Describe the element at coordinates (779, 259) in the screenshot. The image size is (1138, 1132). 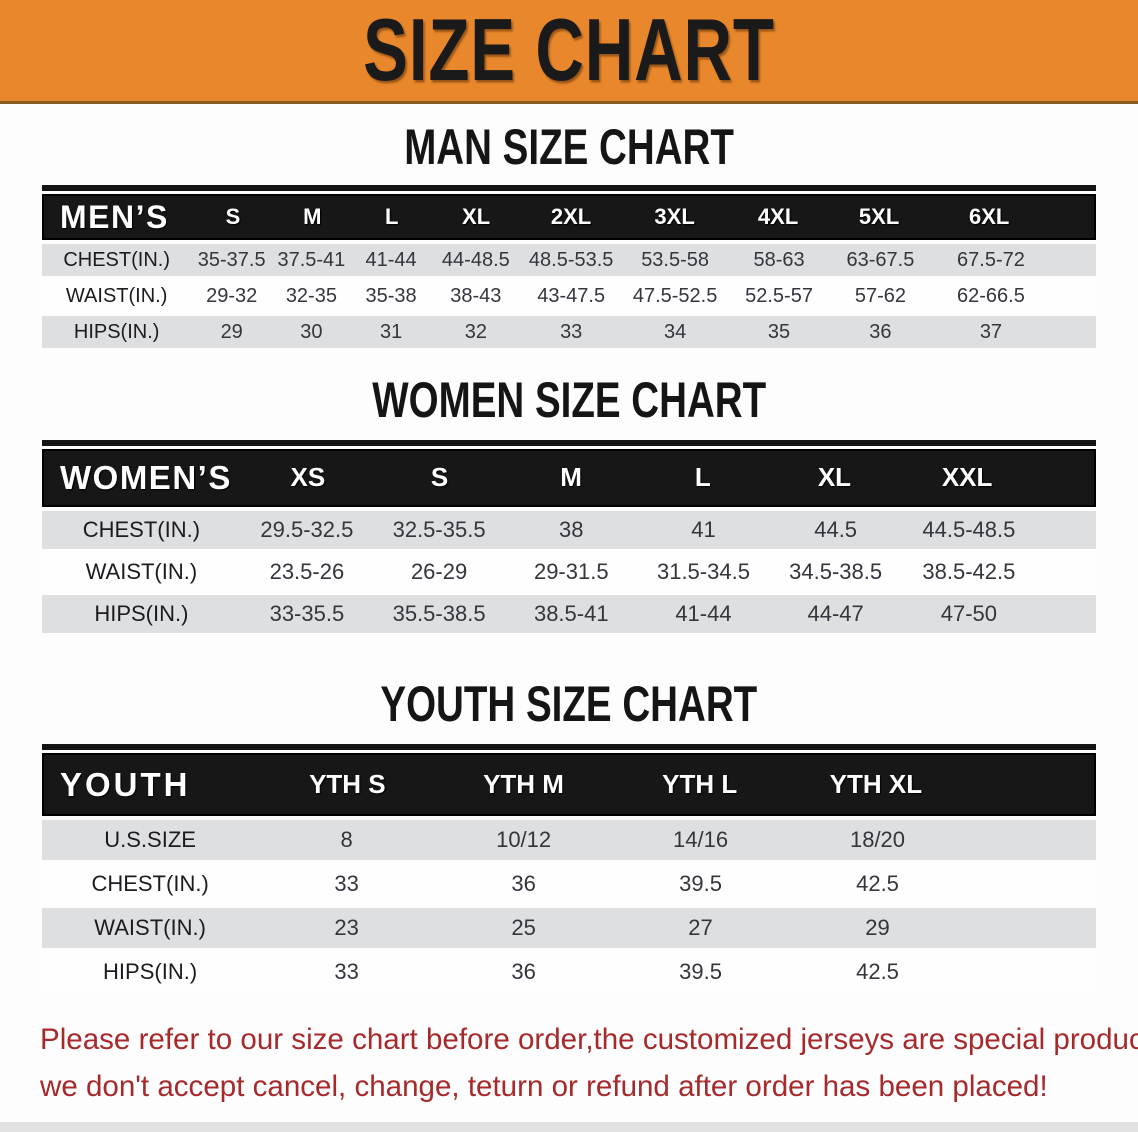
I see `size-value: 58-63` at that location.